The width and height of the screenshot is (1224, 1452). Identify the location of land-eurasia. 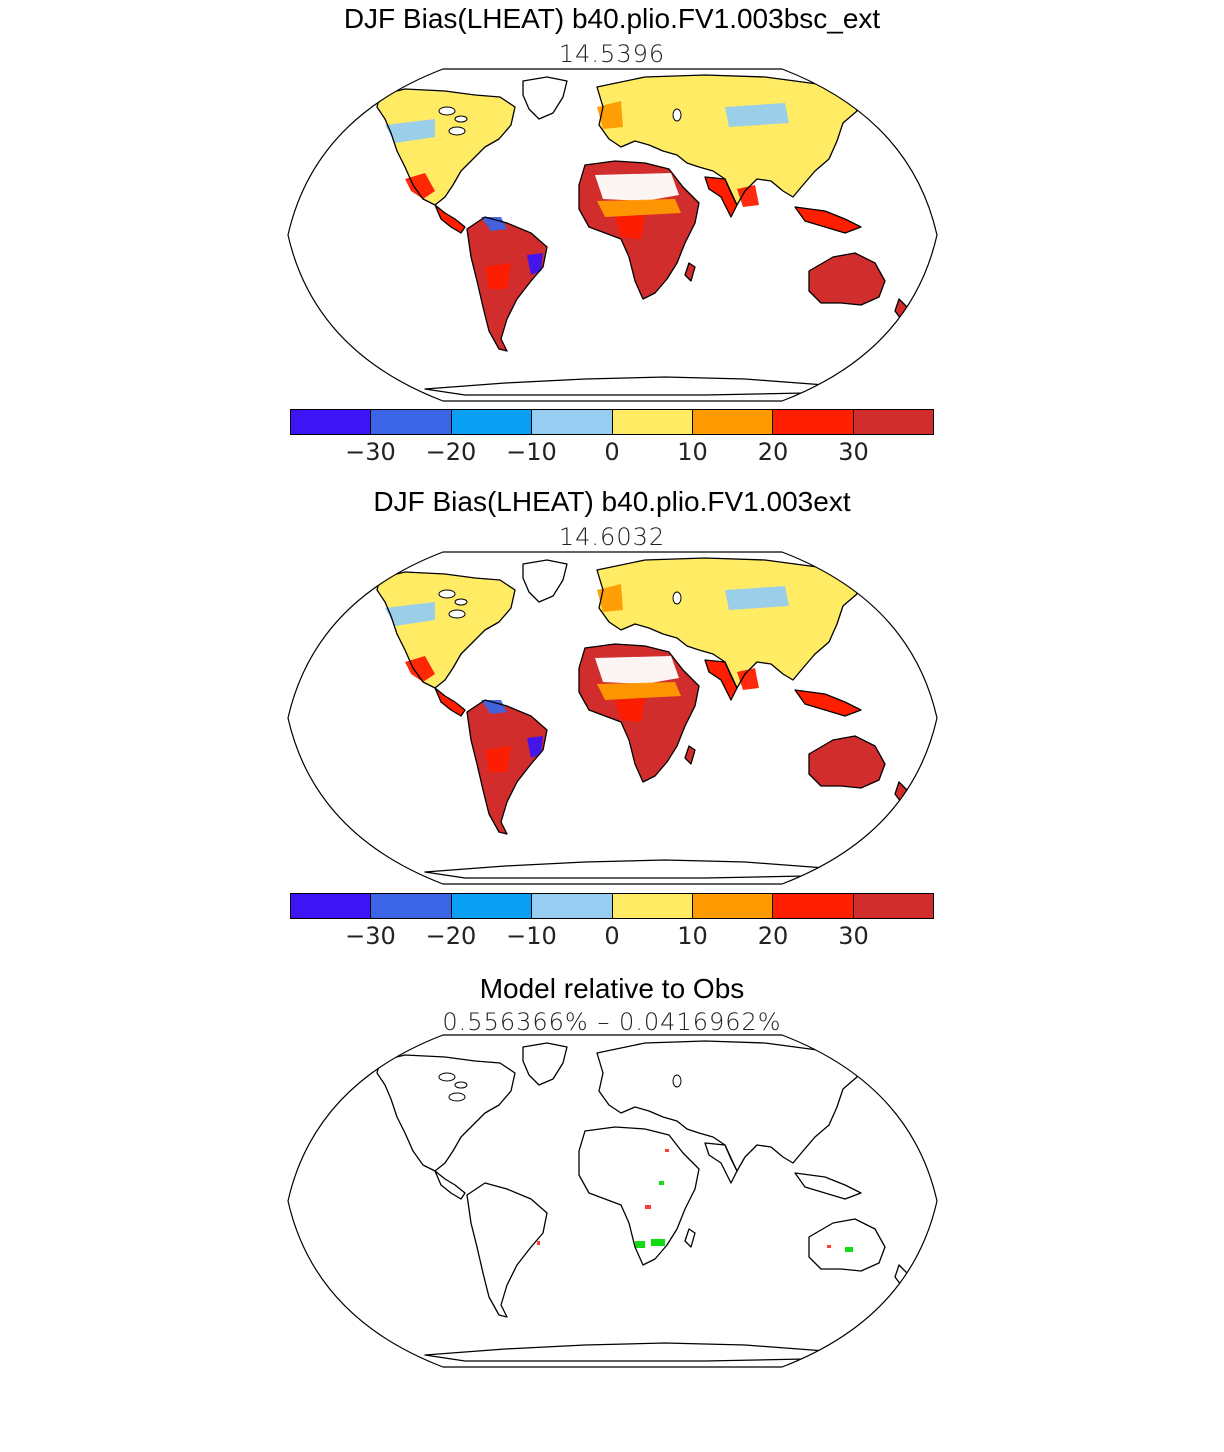
(727, 140).